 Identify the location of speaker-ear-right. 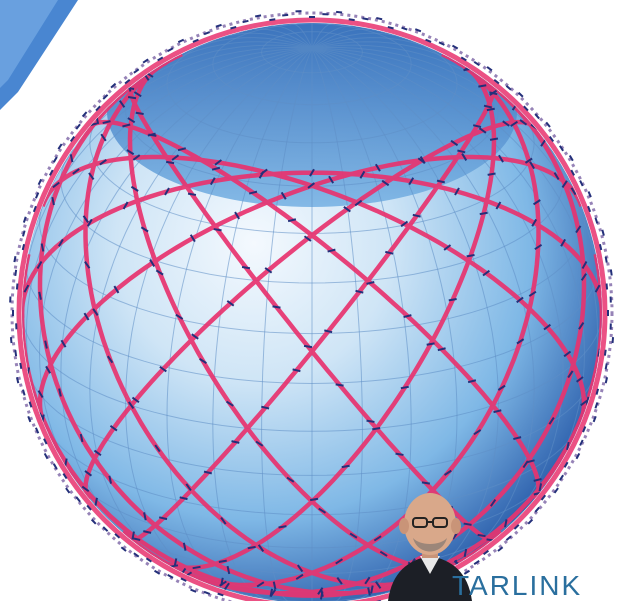
(456, 526).